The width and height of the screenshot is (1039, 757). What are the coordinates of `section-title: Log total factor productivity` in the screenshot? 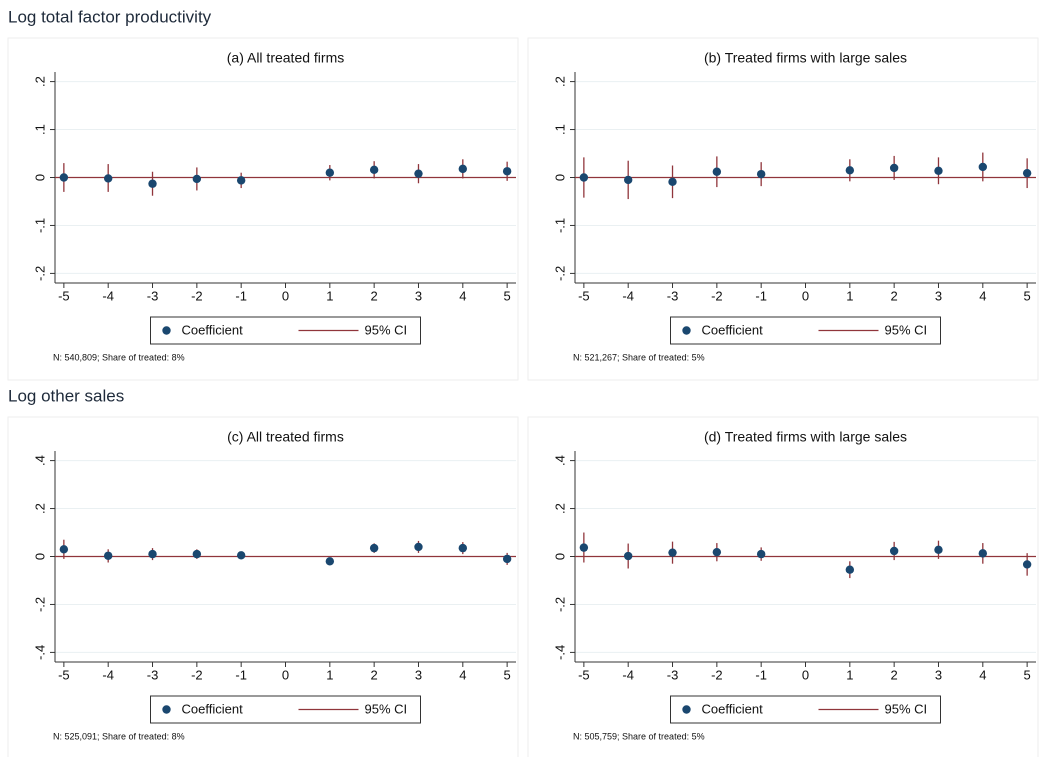 It's located at (110, 16).